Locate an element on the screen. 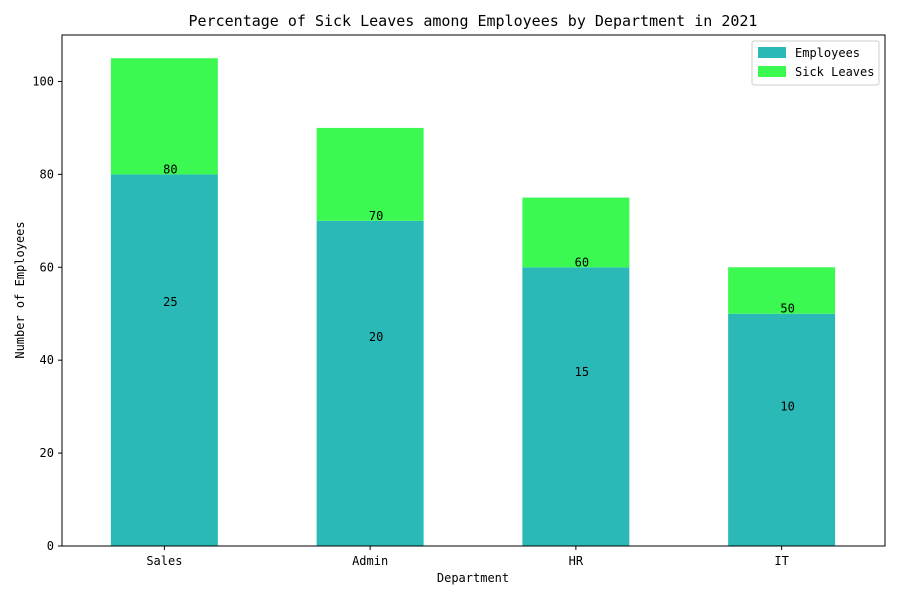 This screenshot has width=900, height=600. y-axis-label: Number of Employees is located at coordinates (20, 289).